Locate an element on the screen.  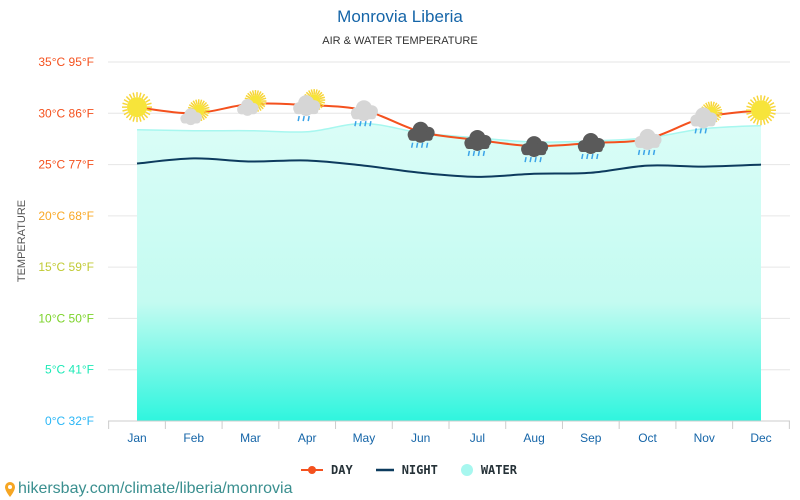
legend-day-label: DAY is located at coordinates (342, 470).